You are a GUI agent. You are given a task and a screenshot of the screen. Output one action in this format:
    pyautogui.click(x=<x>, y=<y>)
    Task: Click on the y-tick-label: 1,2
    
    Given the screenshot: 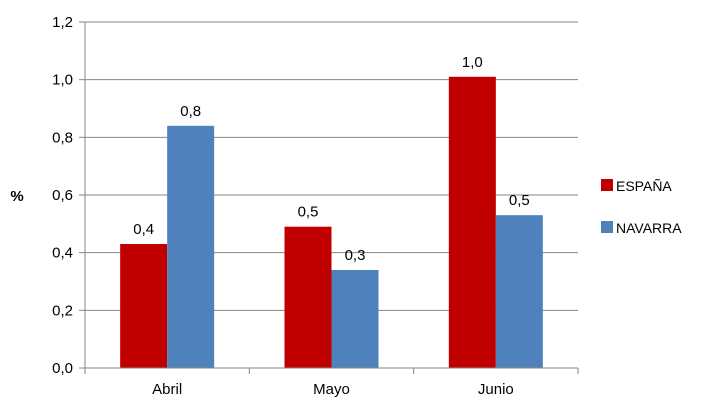 What is the action you would take?
    pyautogui.click(x=62, y=22)
    